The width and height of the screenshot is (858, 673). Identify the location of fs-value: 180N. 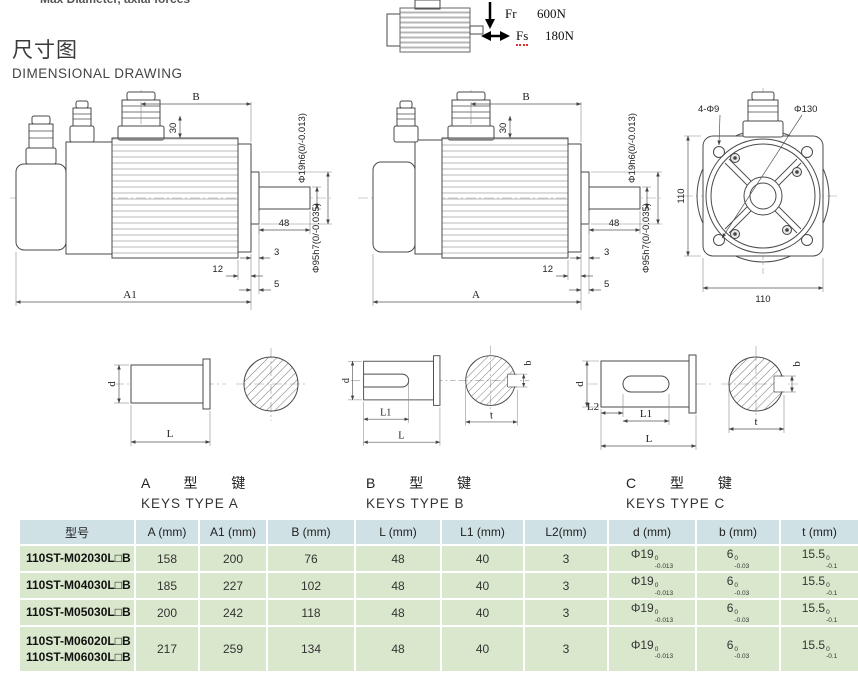
(559, 35).